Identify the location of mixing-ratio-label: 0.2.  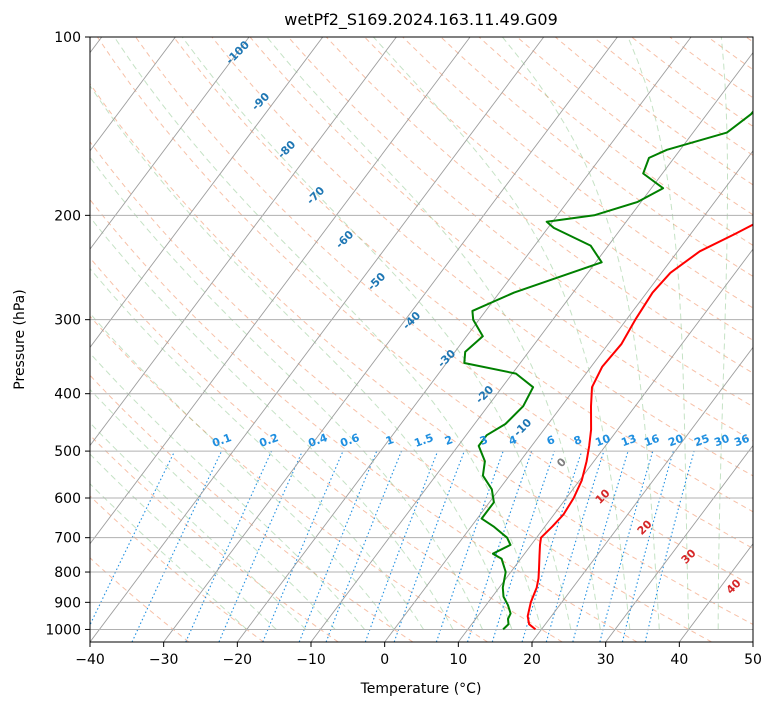
(268, 440).